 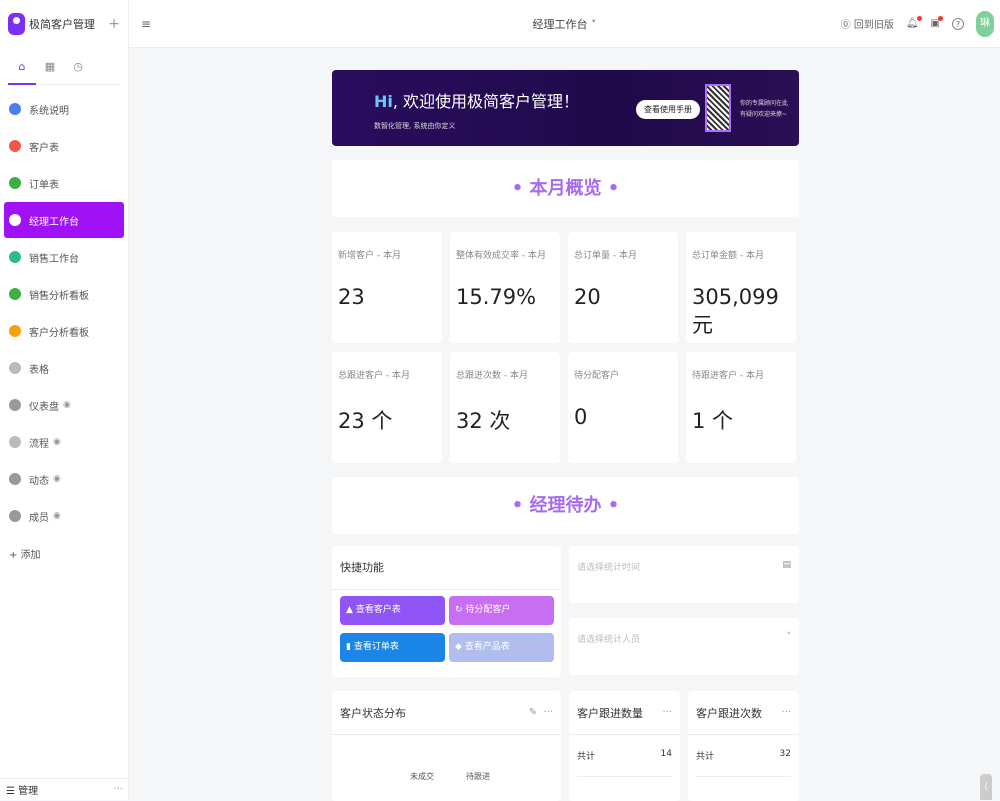 What do you see at coordinates (684, 646) in the screenshot?
I see `stat-person-select: 请选择统计人员 ˅` at bounding box center [684, 646].